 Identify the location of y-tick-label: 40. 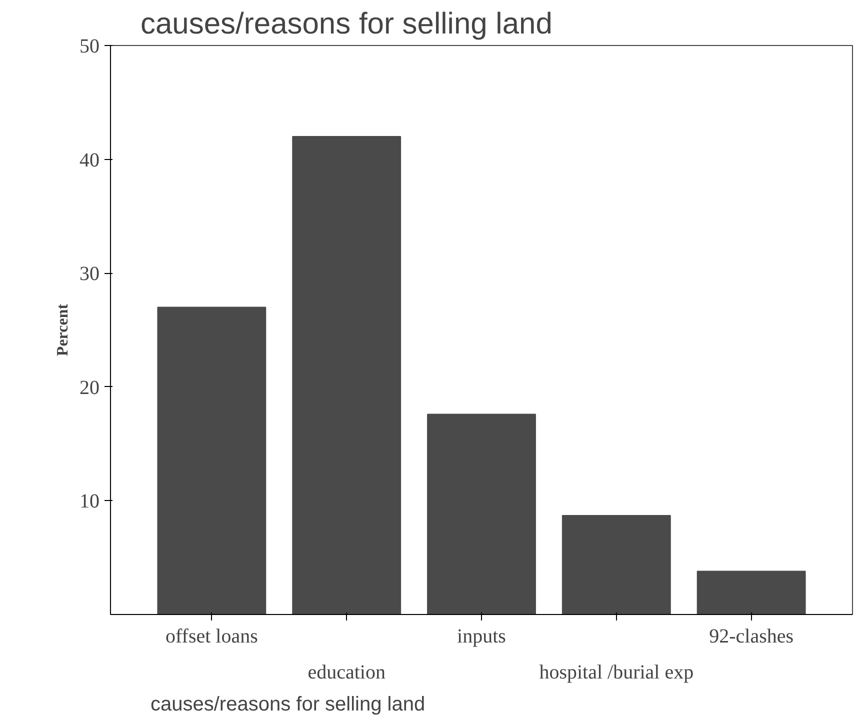
(90, 160).